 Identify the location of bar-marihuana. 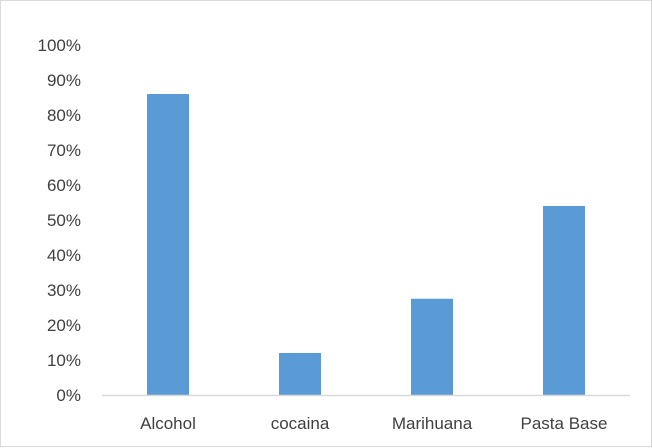
(432, 346).